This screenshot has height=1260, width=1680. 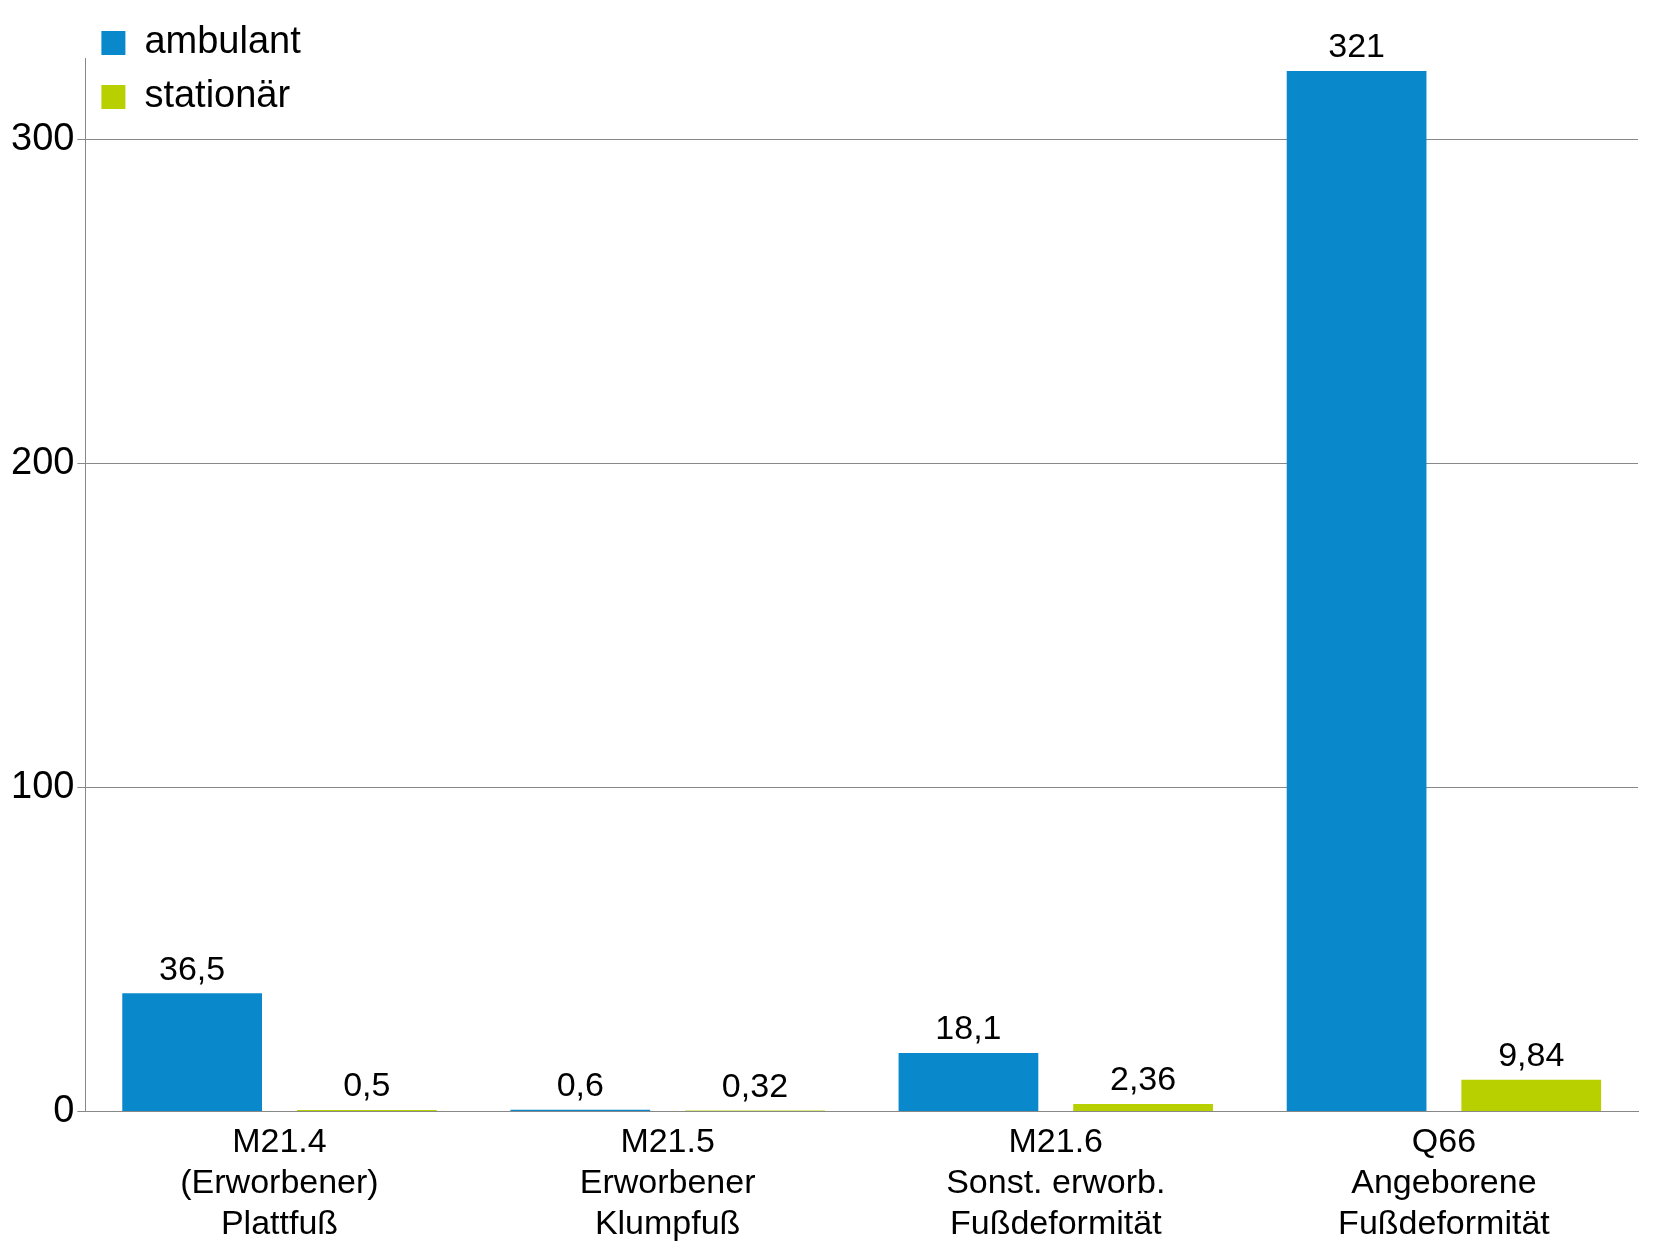 What do you see at coordinates (43, 460) in the screenshot?
I see `y-tick-label: 200` at bounding box center [43, 460].